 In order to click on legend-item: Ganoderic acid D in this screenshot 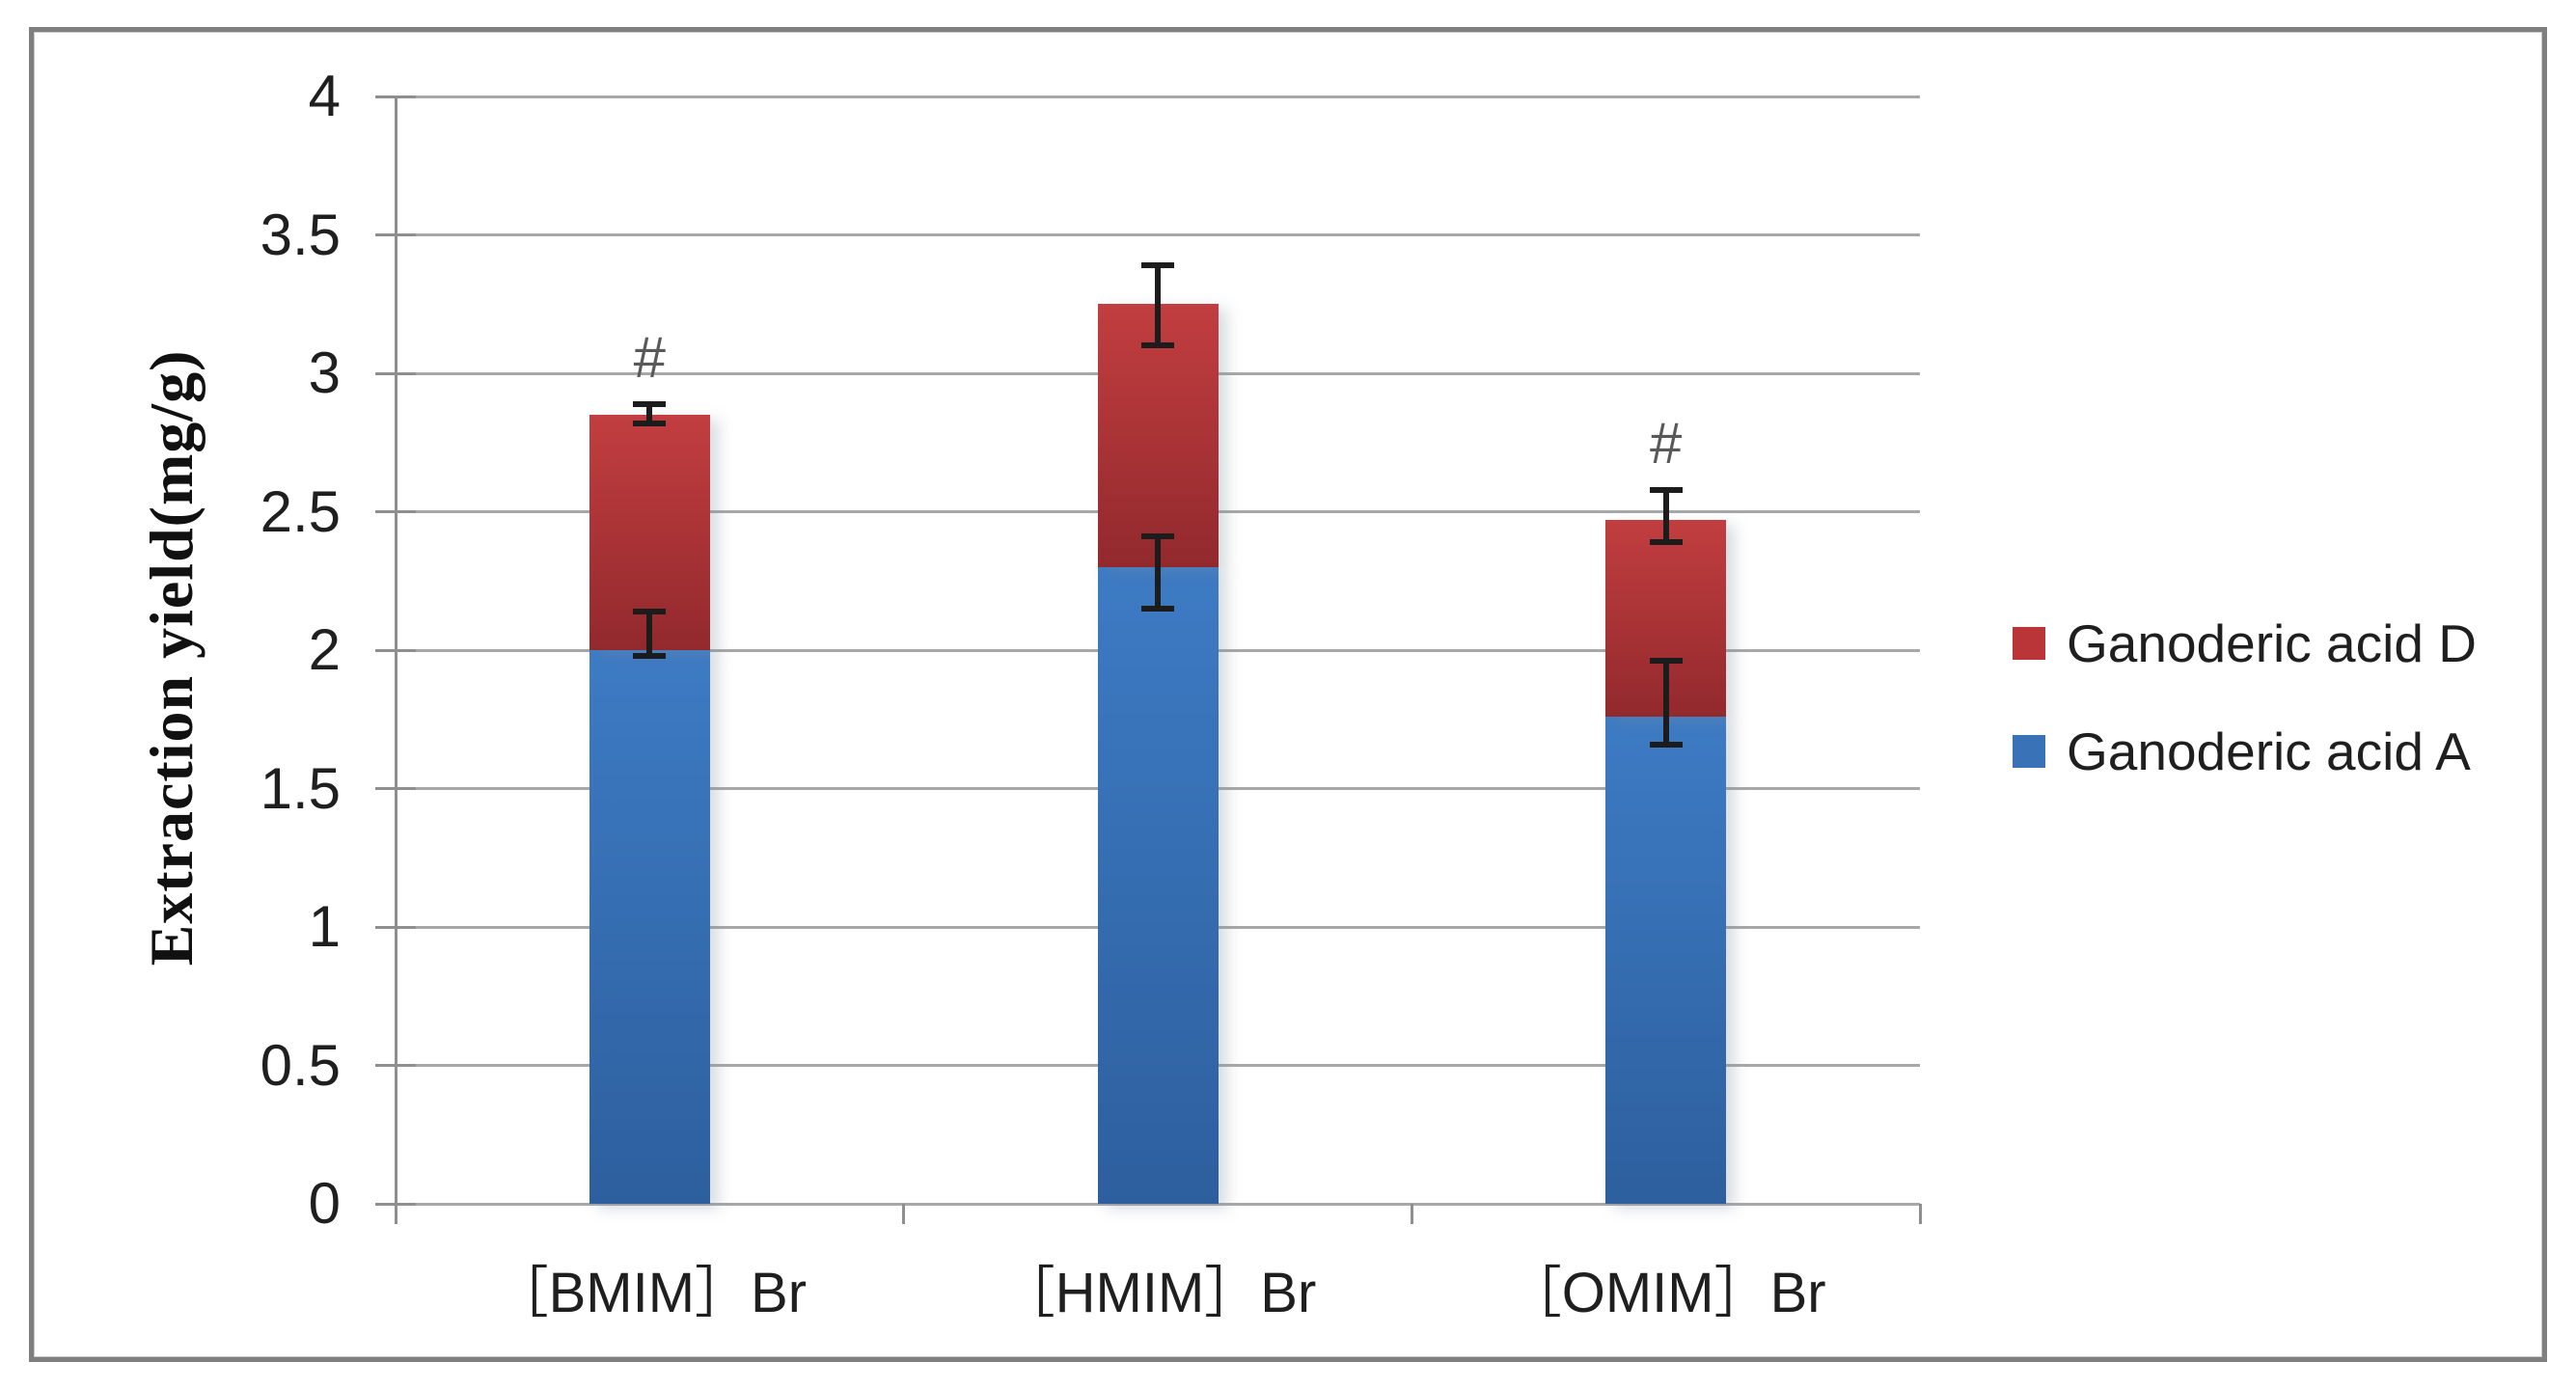, I will do `click(2245, 643)`.